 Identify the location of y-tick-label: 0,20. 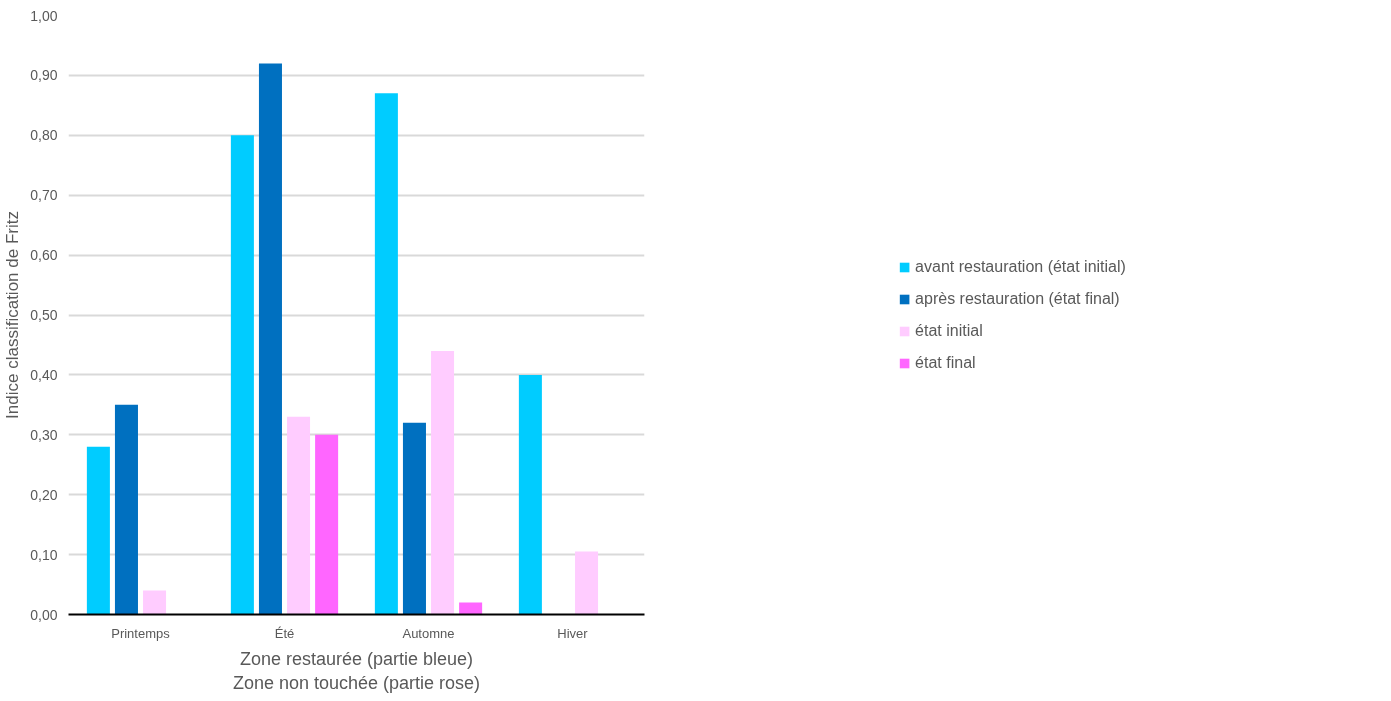
(44, 494).